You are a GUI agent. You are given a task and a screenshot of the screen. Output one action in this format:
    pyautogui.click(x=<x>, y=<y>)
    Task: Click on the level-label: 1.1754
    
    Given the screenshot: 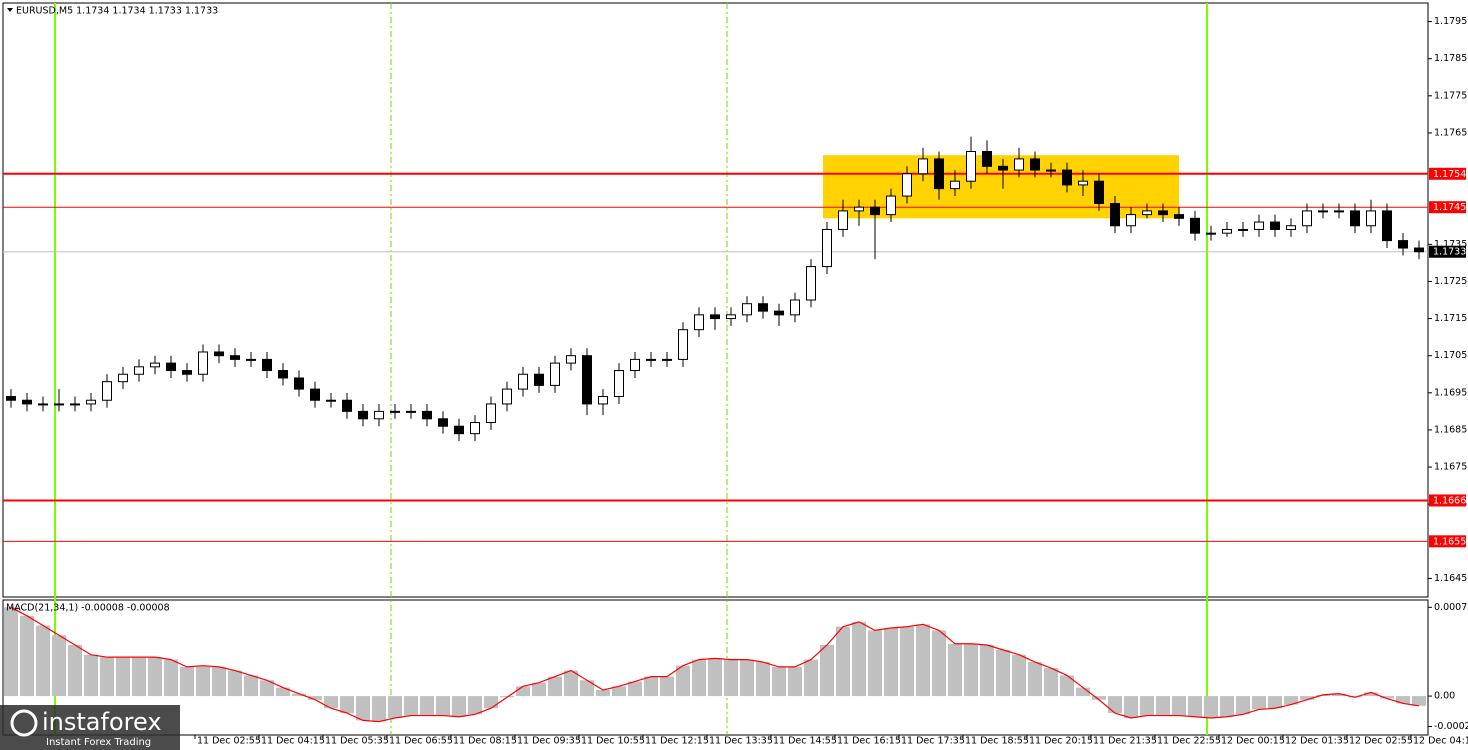 What is the action you would take?
    pyautogui.click(x=1449, y=174)
    